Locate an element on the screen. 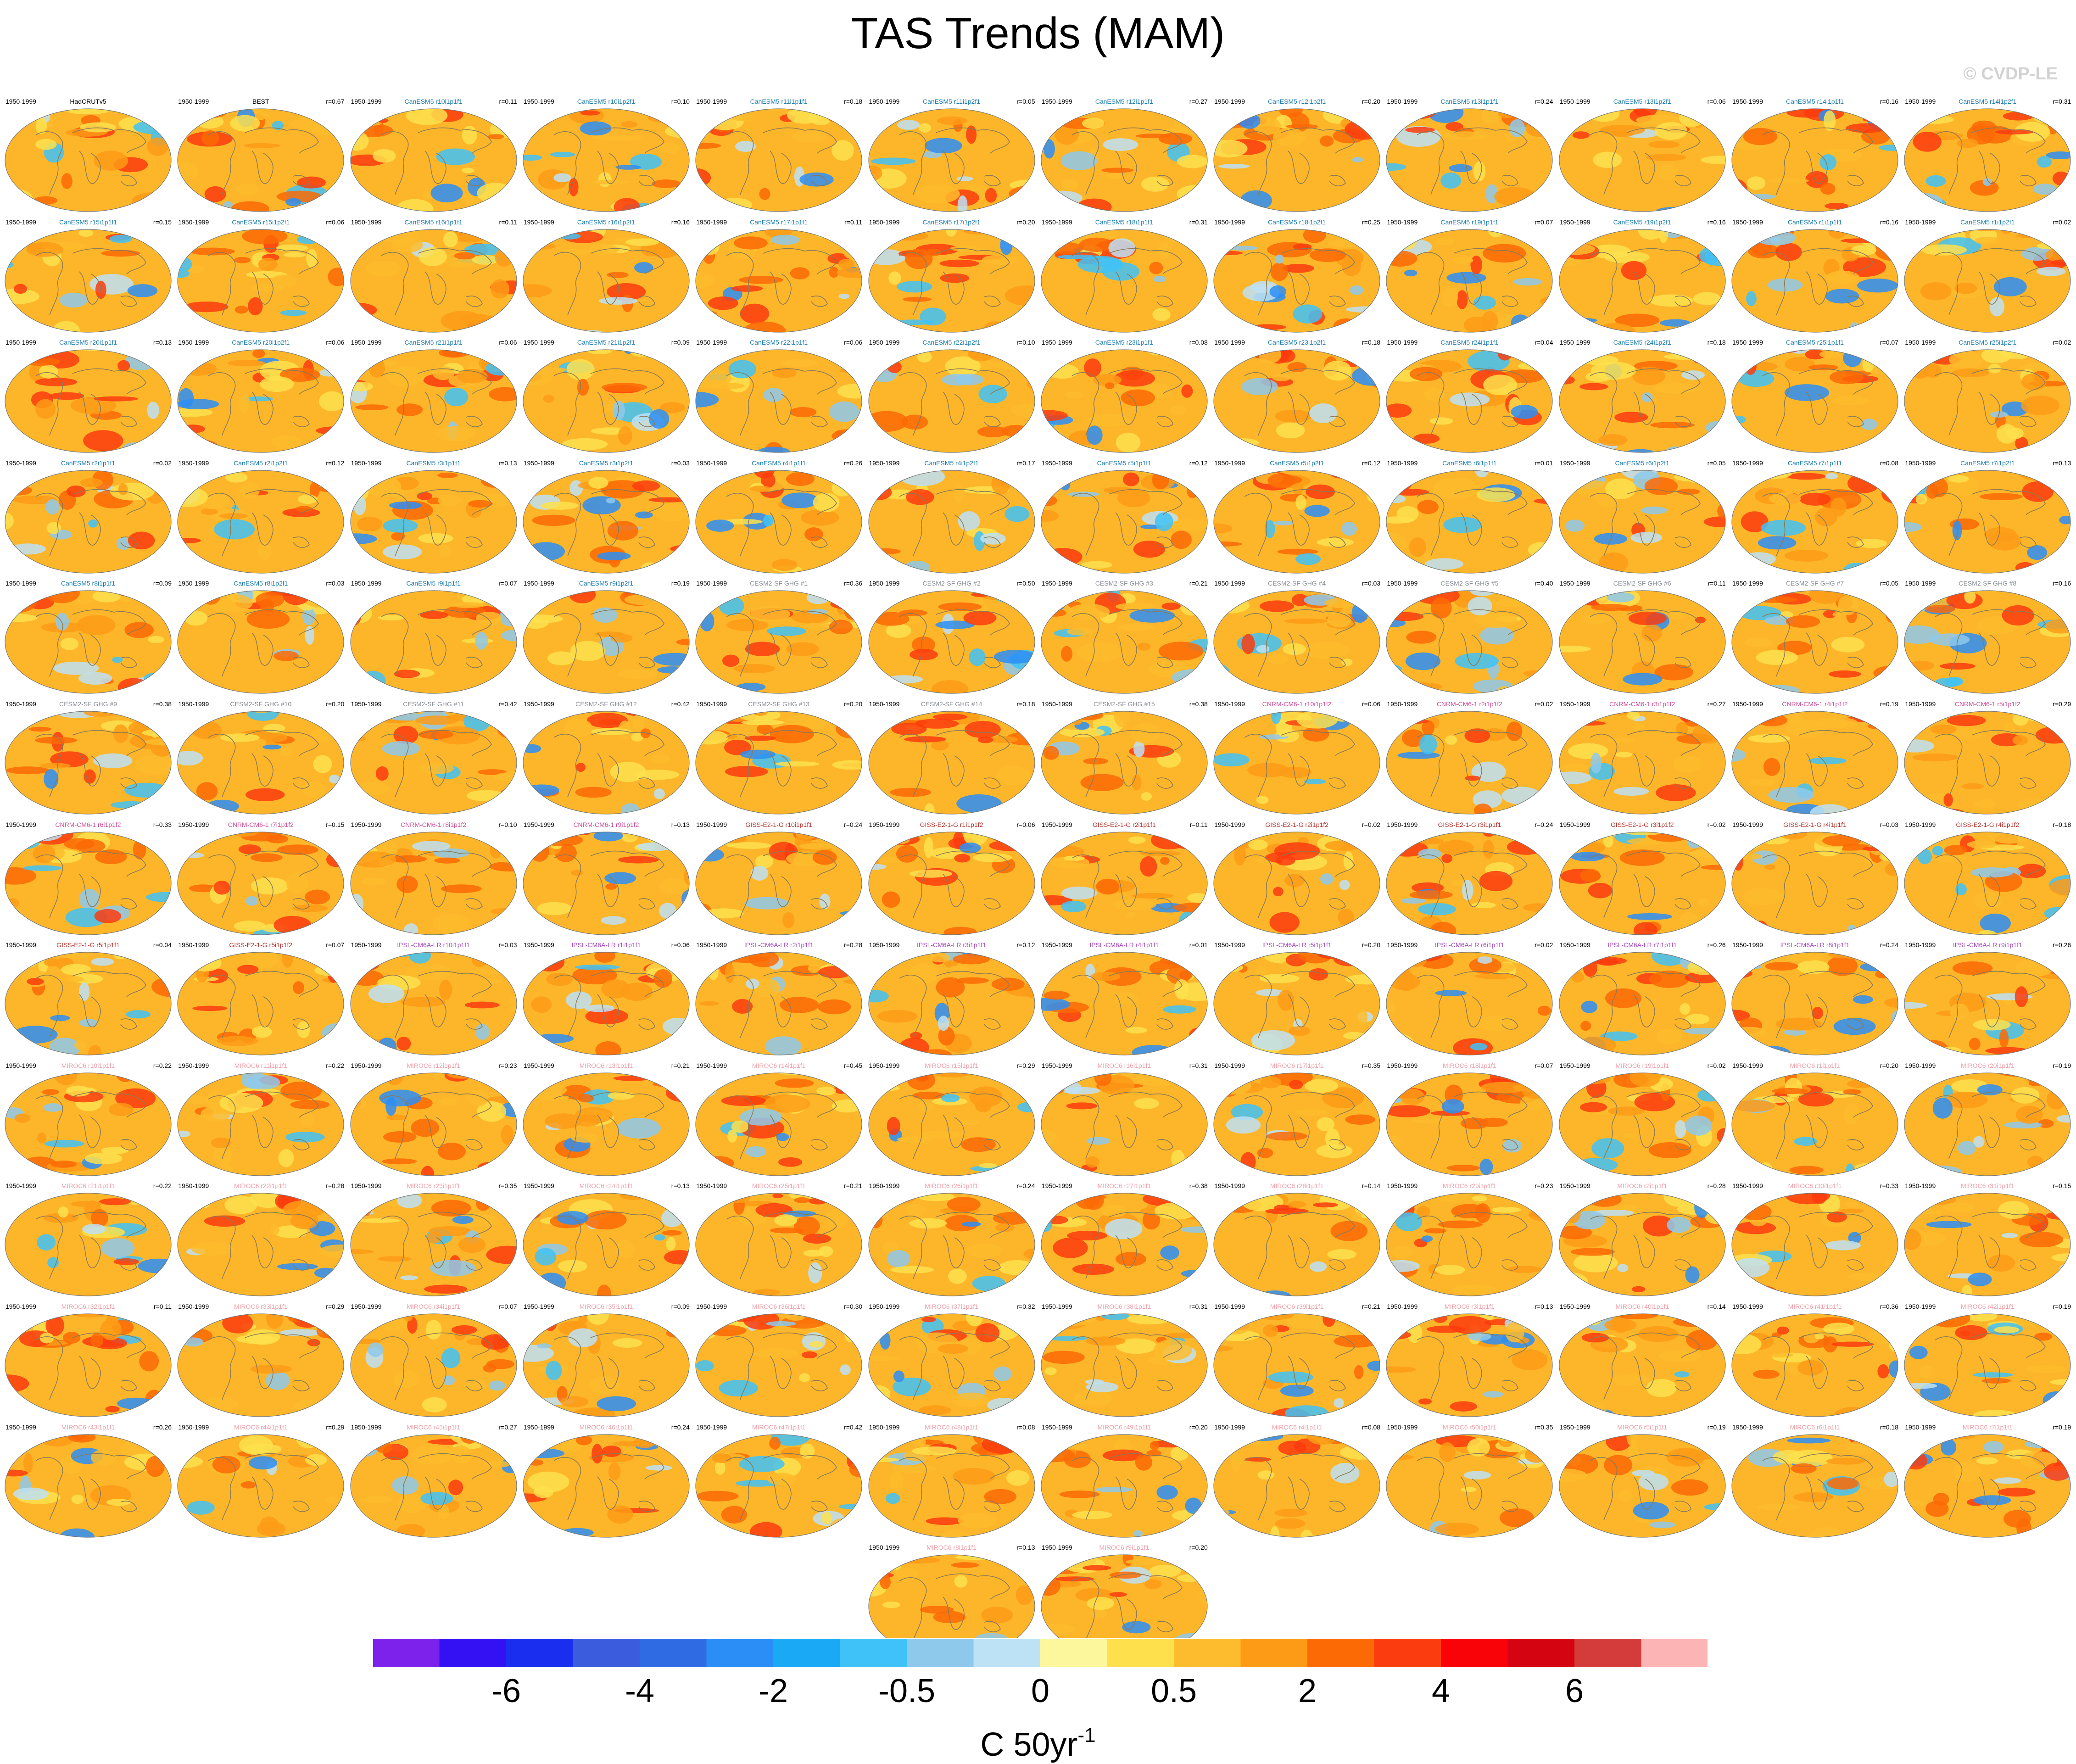  map-panel: 1950-1999 MIROC6 r8i1p1f1 r=0.13 is located at coordinates (951, 1600).